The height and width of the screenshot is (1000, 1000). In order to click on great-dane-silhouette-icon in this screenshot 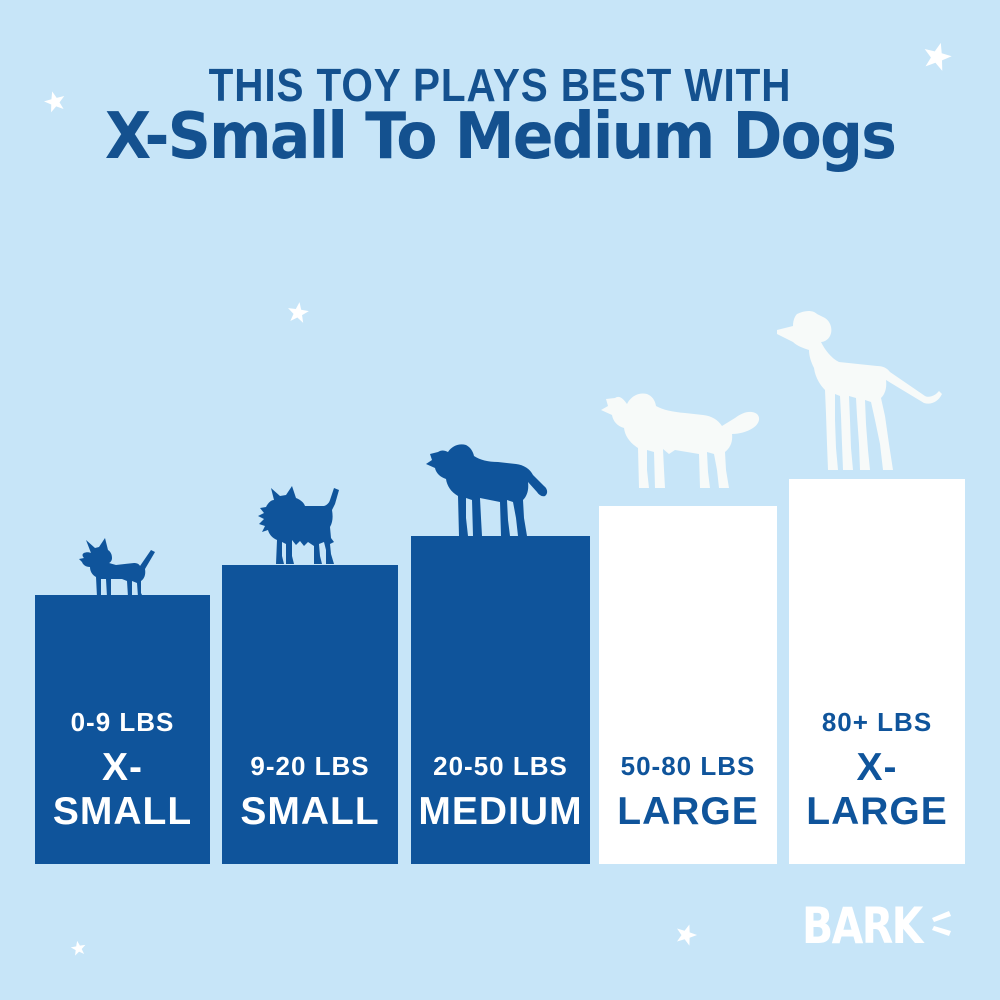, I will do `click(862, 393)`.